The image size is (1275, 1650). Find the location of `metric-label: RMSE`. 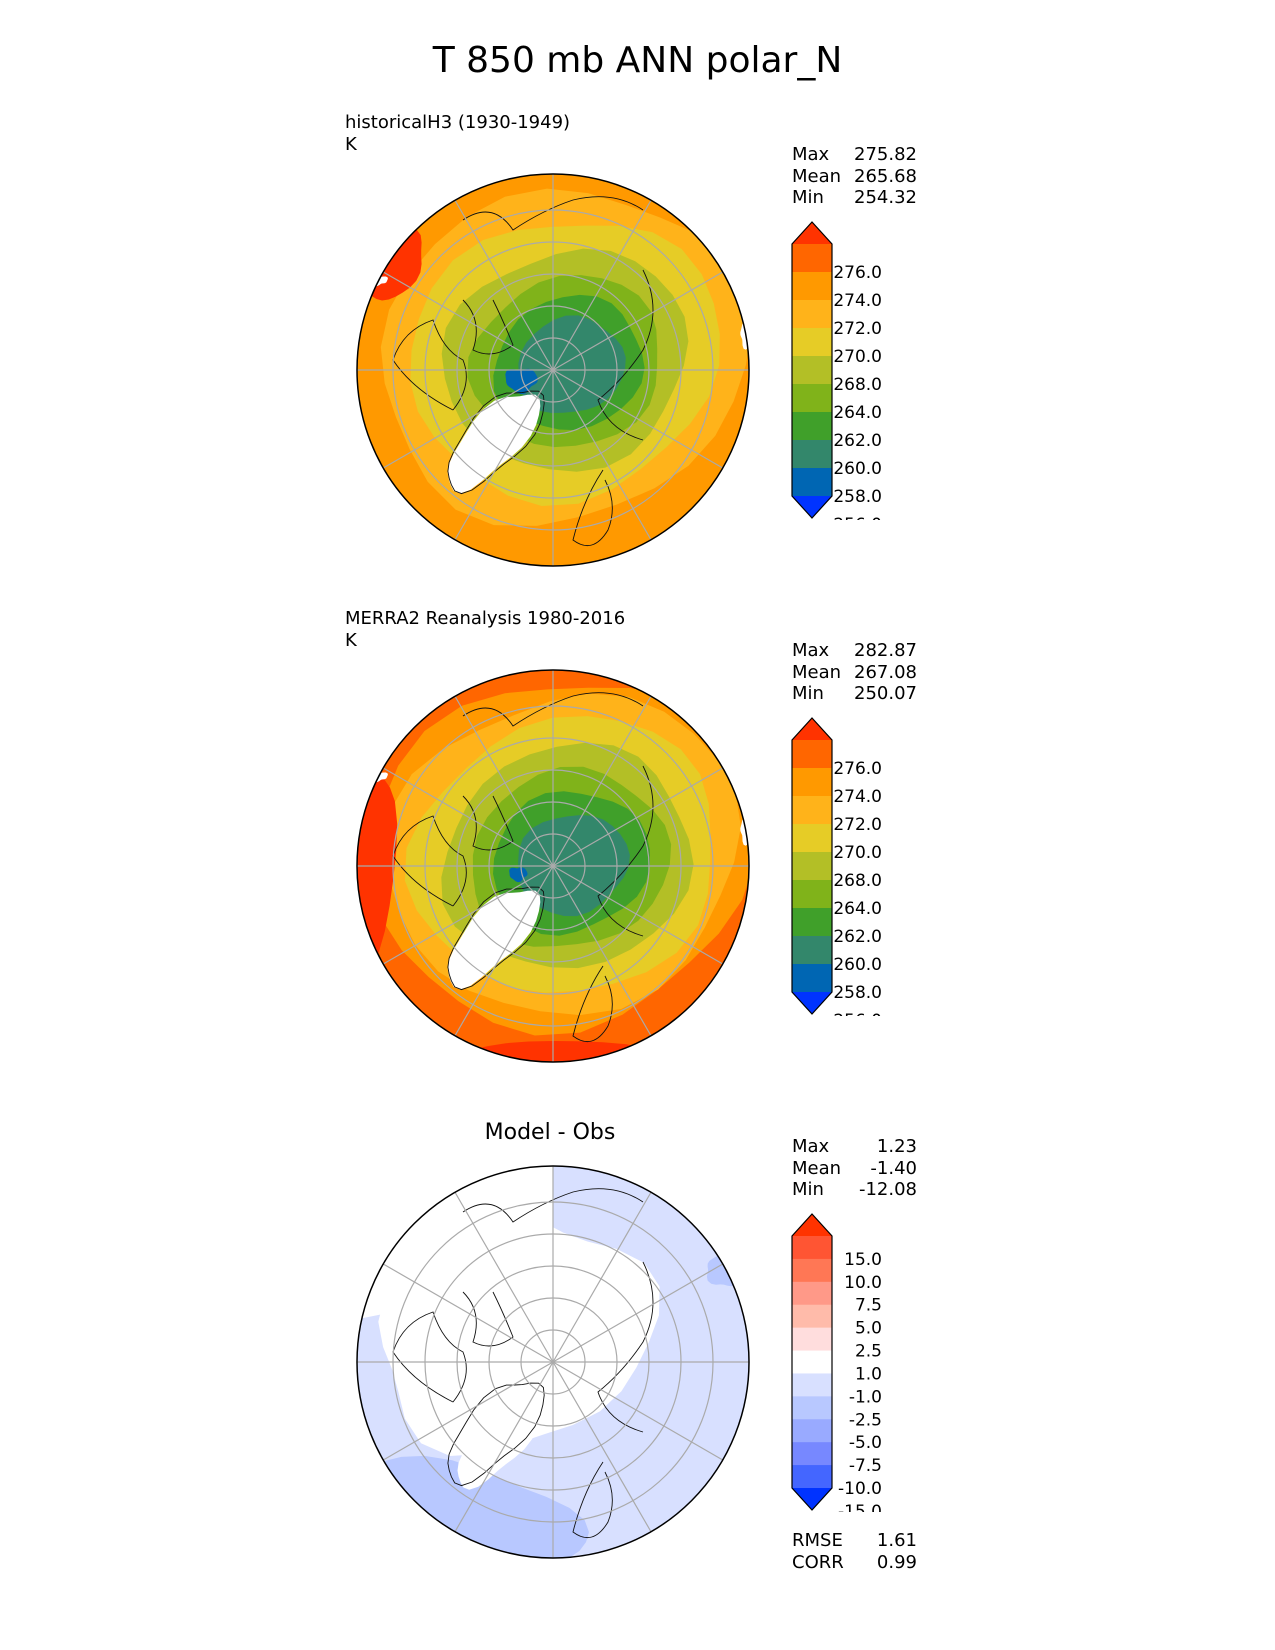

metric-label: RMSE is located at coordinates (817, 1540).